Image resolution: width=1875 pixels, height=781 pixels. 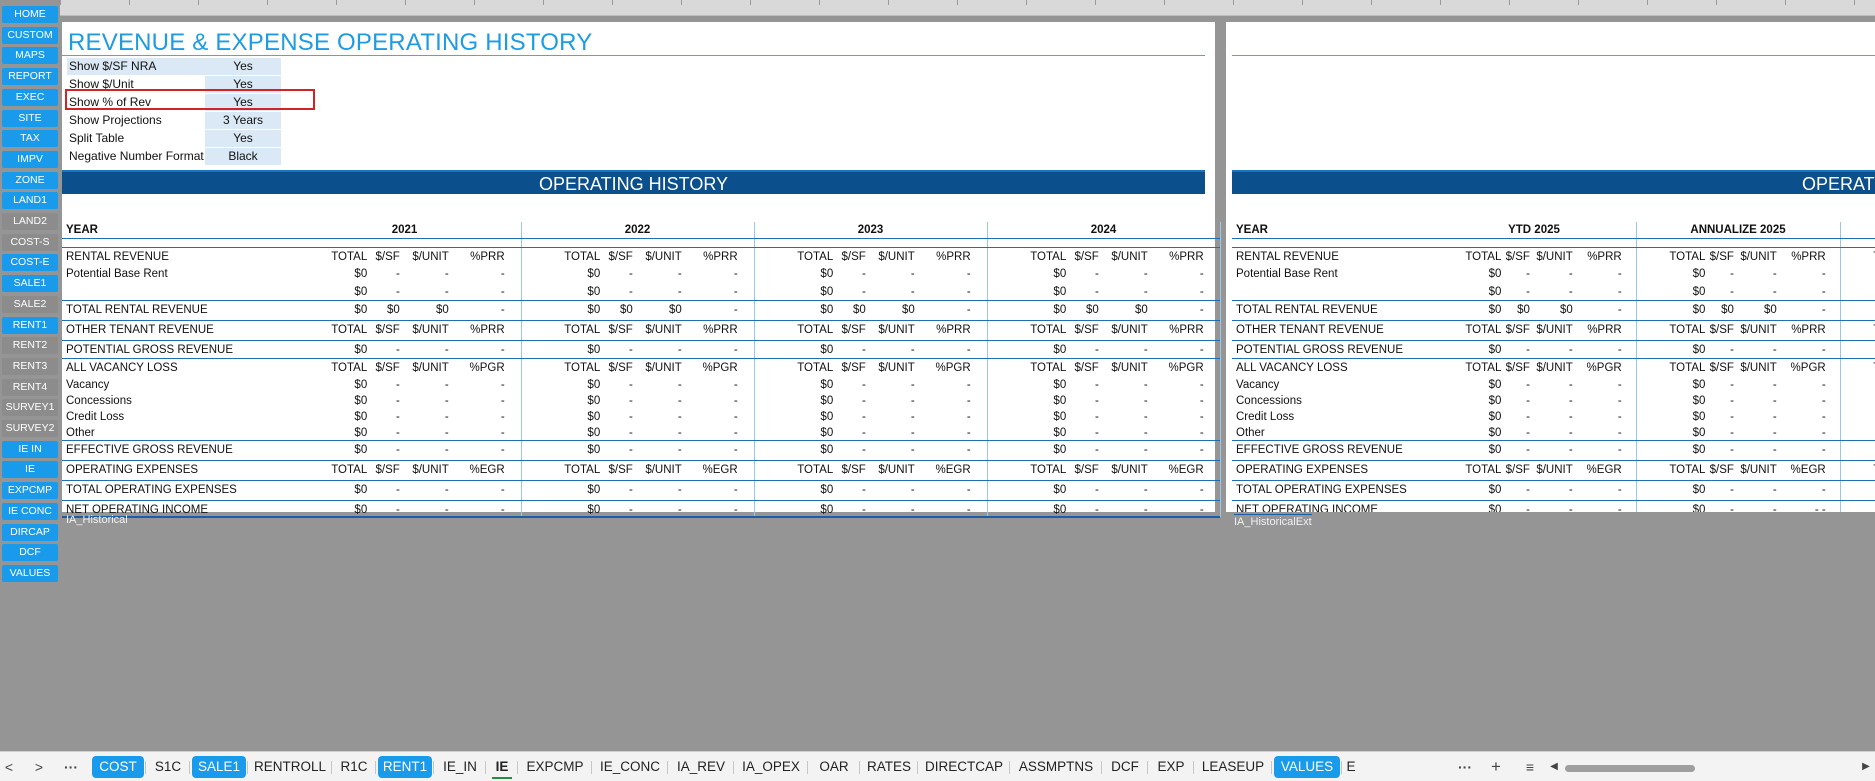 I want to click on nav-button-zone: ZONE, so click(x=30, y=180).